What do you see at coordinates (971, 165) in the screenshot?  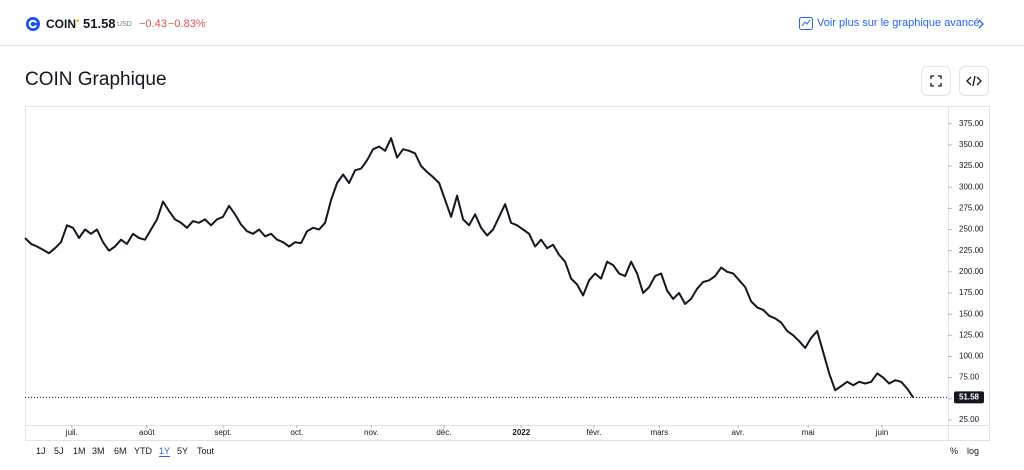 I see `y-tick-label: 325.00` at bounding box center [971, 165].